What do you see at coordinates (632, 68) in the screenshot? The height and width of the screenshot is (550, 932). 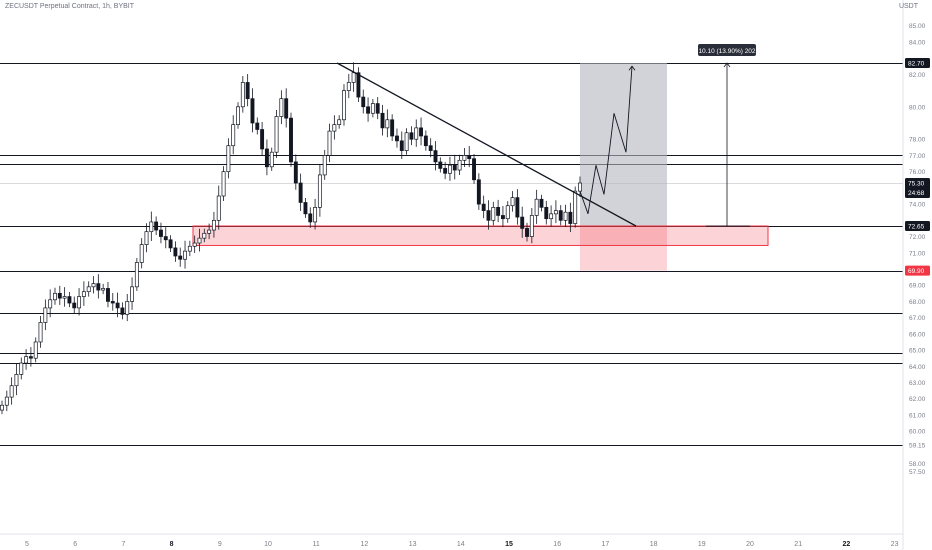 I see `projected-path-arrowhead` at bounding box center [632, 68].